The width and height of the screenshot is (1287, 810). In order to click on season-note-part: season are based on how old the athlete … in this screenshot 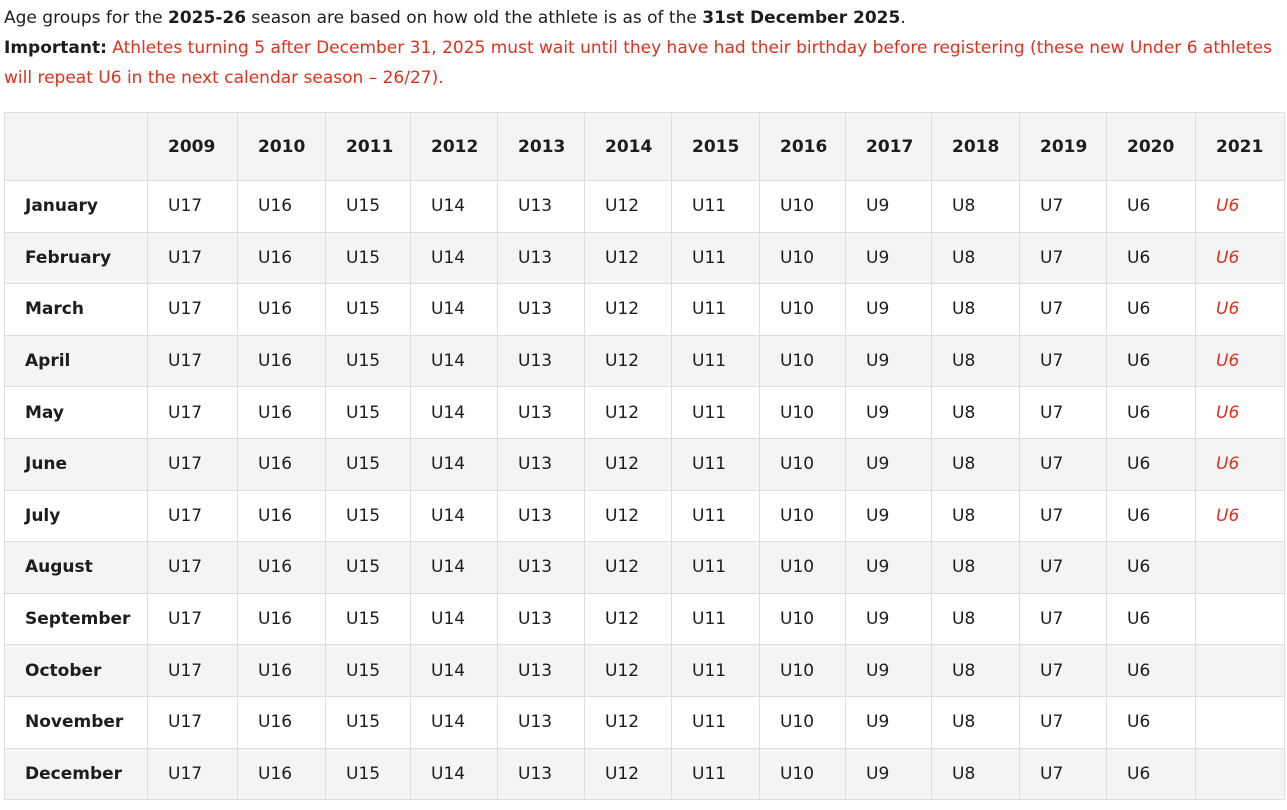, I will do `click(474, 18)`.